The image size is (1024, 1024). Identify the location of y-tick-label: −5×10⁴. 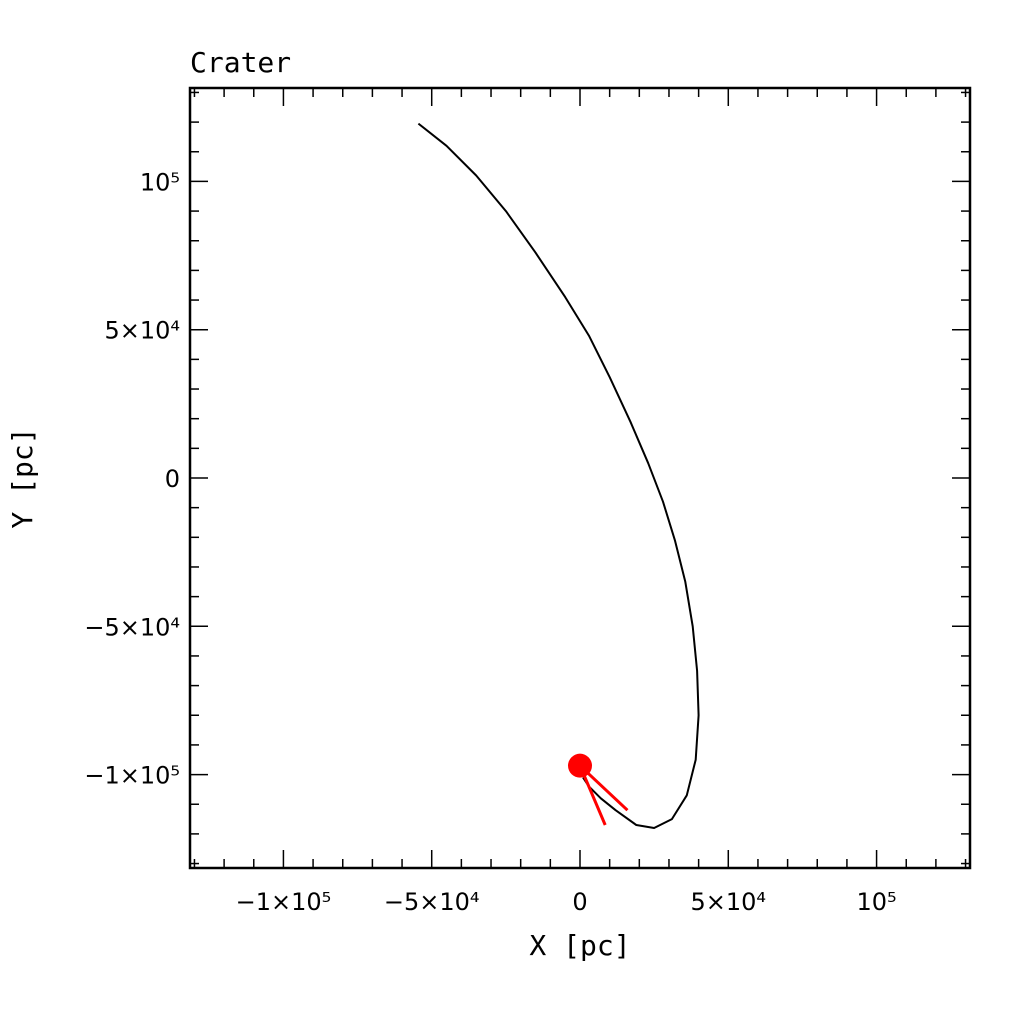
(132, 627).